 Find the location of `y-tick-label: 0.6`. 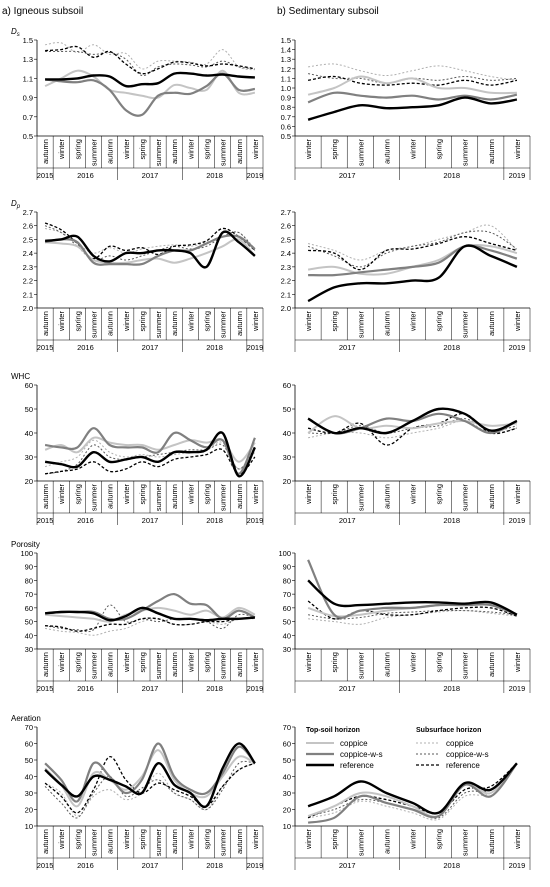

y-tick-label: 0.6 is located at coordinates (286, 126).